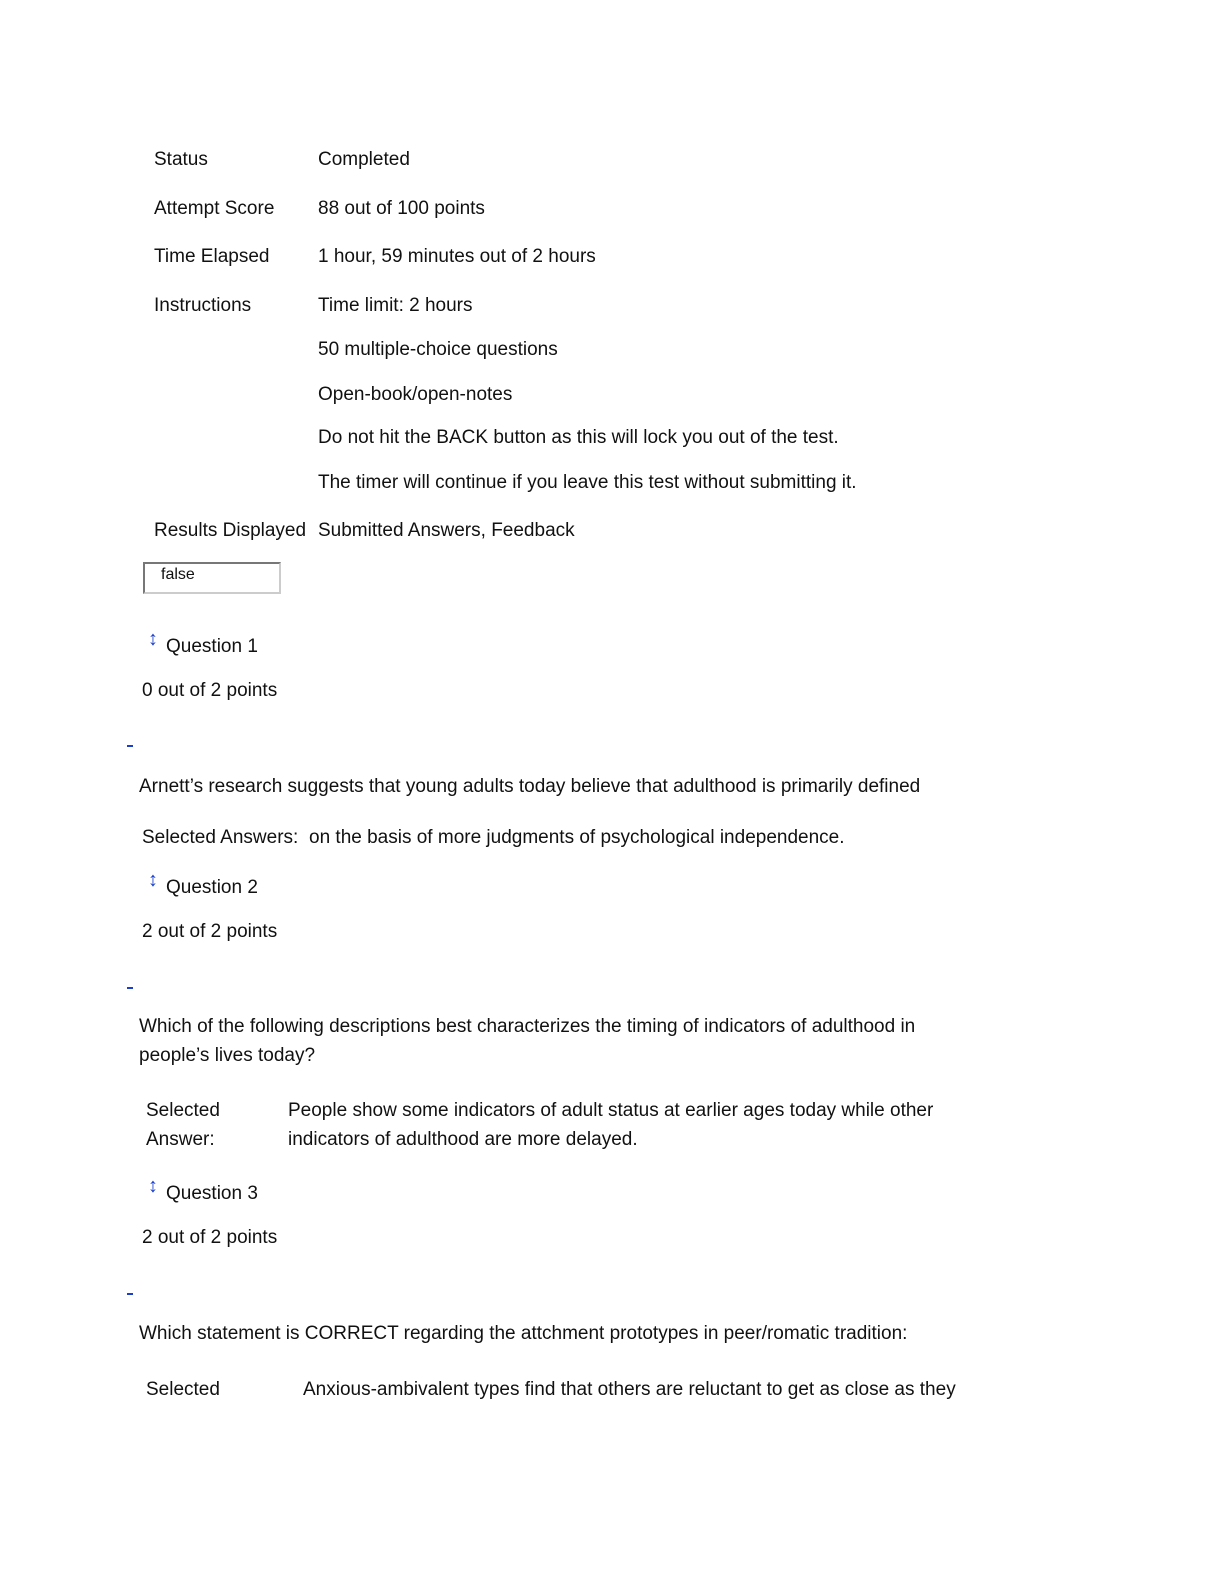 The height and width of the screenshot is (1584, 1224). What do you see at coordinates (180, 1139) in the screenshot?
I see `answer-label: Answer:` at bounding box center [180, 1139].